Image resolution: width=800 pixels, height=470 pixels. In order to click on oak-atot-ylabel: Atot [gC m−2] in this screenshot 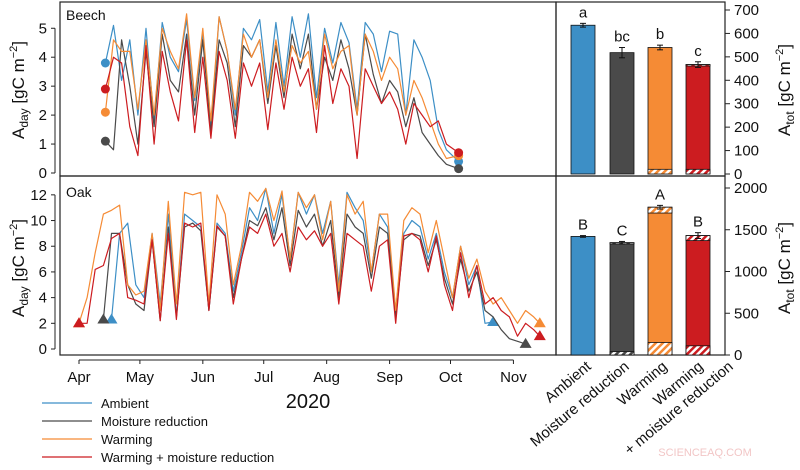, I will do `click(785, 268)`.